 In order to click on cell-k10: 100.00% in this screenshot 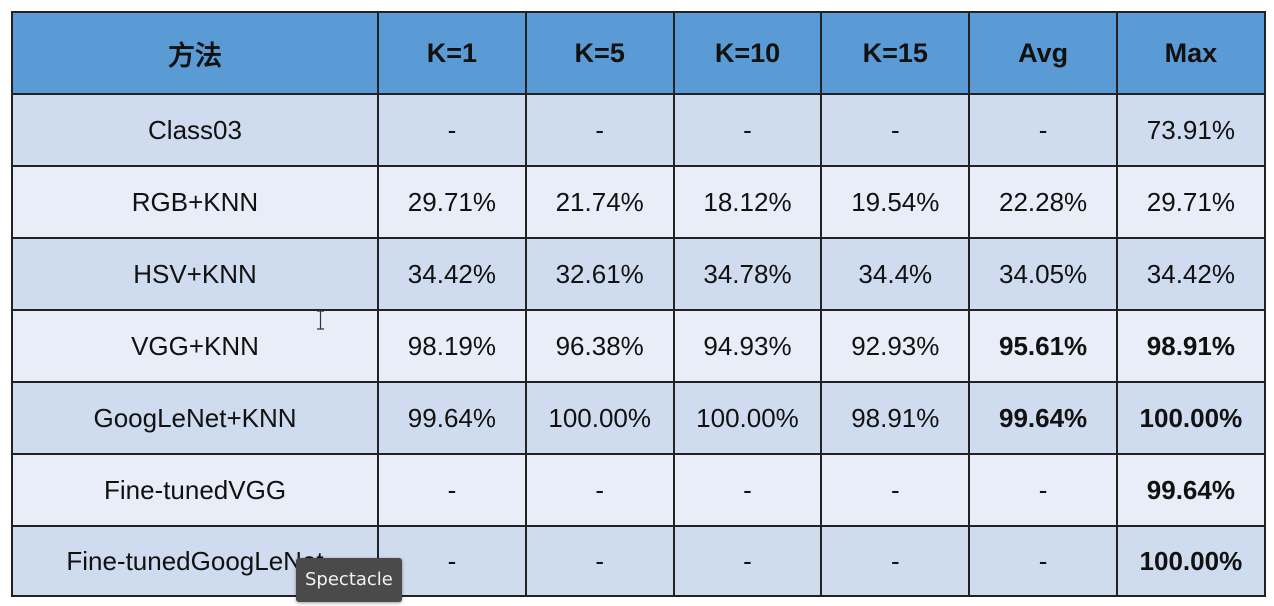, I will do `click(747, 418)`.